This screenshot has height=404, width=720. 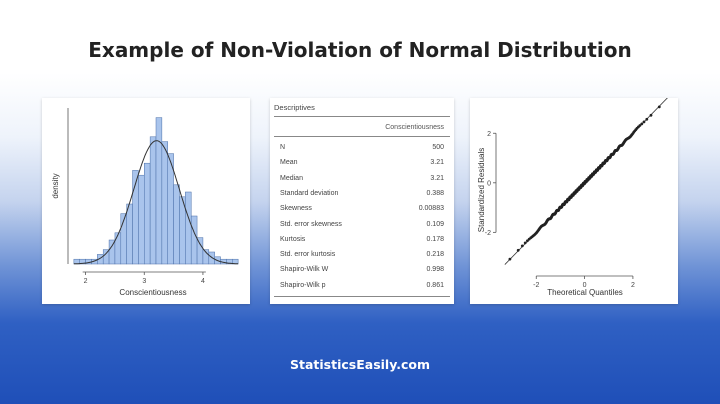 I want to click on x-ticks: 2 3 4, so click(x=144, y=278).